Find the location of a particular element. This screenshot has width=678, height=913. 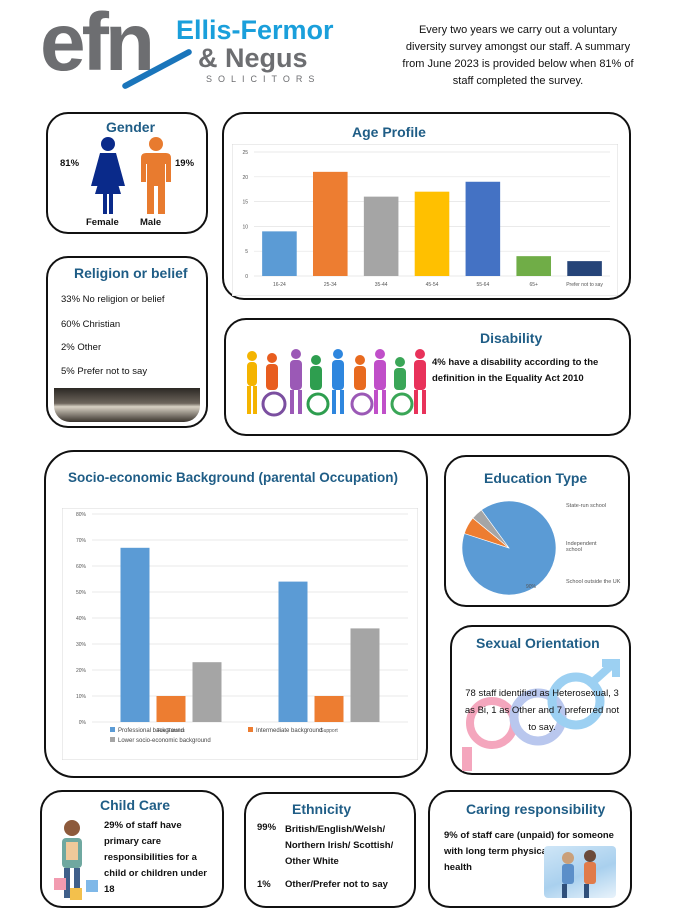

carer-photo is located at coordinates (580, 872).